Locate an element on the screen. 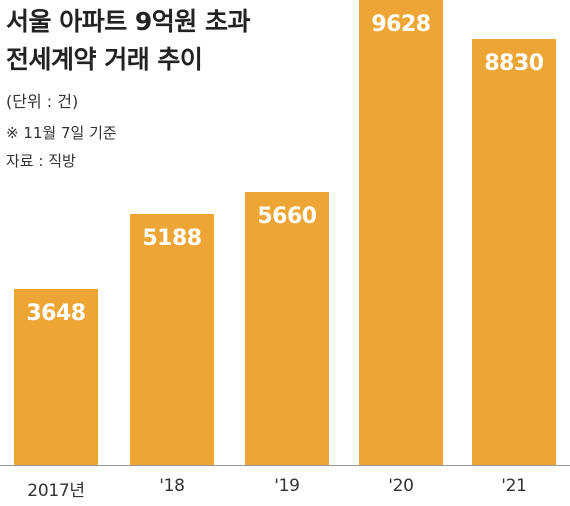  x-tick-label-2: '19 is located at coordinates (287, 486).